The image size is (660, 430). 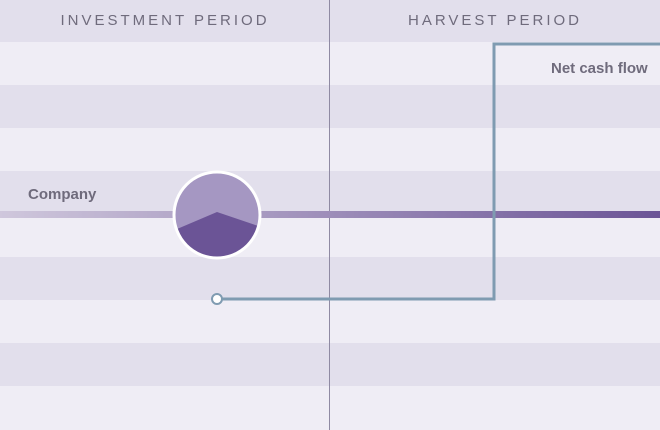 What do you see at coordinates (599, 68) in the screenshot?
I see `net-cash-flow-label: Net cash flow` at bounding box center [599, 68].